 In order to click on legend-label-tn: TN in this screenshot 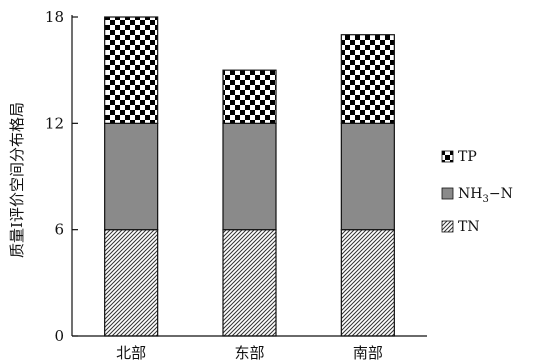, I will do `click(469, 227)`.